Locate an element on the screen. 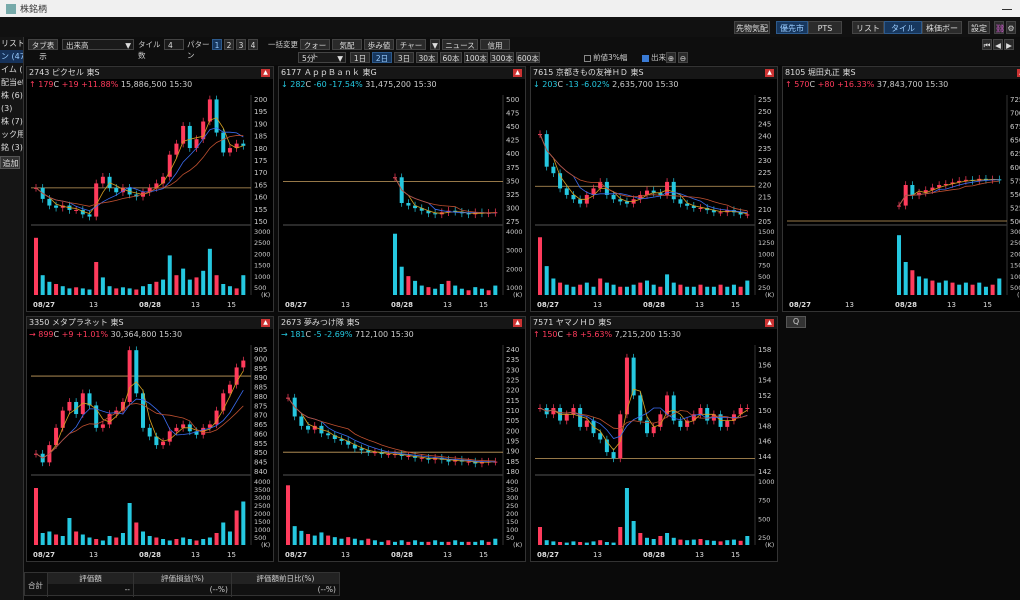 This screenshot has width=1020, height=600. mode-tab-2: 歩み値 is located at coordinates (379, 44).